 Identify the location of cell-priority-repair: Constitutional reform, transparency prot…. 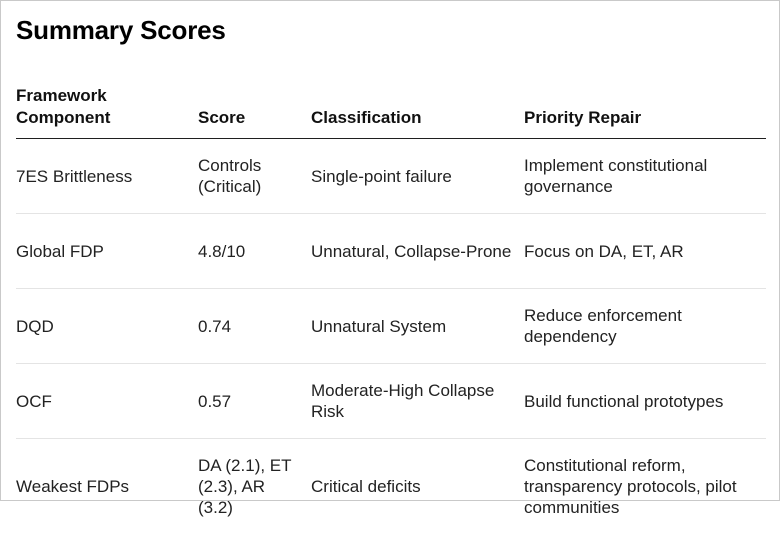
(645, 486).